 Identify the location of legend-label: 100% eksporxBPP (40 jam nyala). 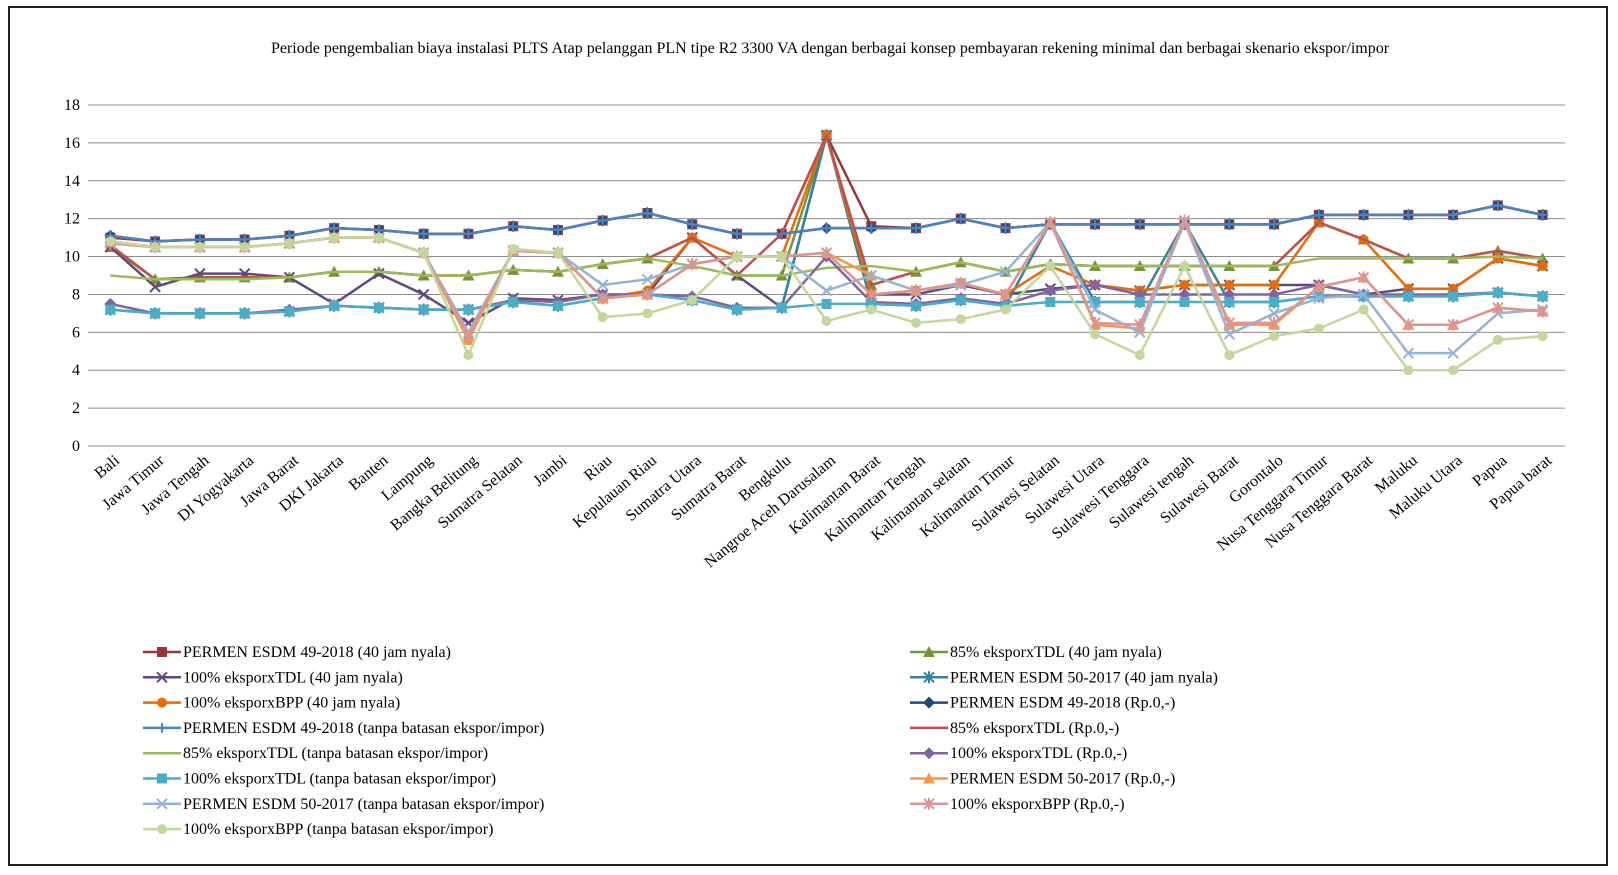
(291, 703).